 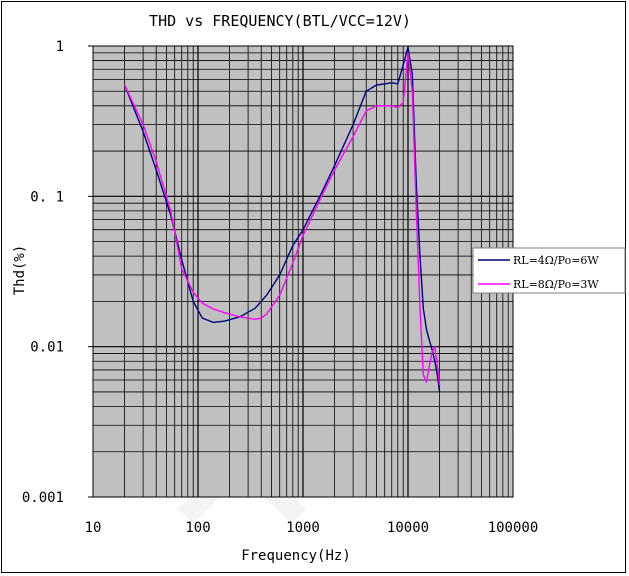 What do you see at coordinates (303, 528) in the screenshot?
I see `x-tick-label: 1000` at bounding box center [303, 528].